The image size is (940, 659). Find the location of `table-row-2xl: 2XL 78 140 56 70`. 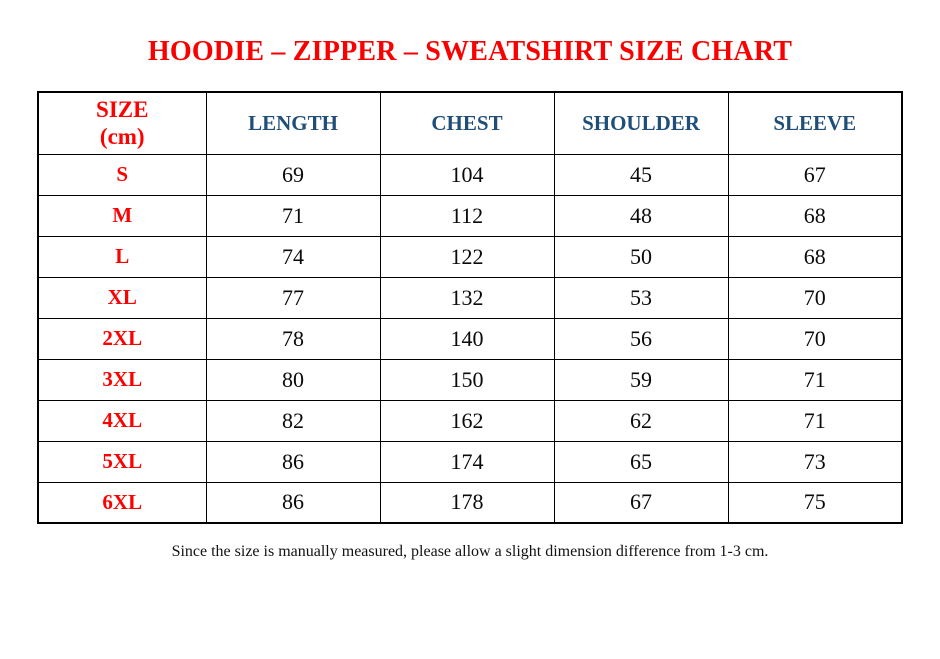

table-row-2xl: 2XL 78 140 56 70 is located at coordinates (470, 338).